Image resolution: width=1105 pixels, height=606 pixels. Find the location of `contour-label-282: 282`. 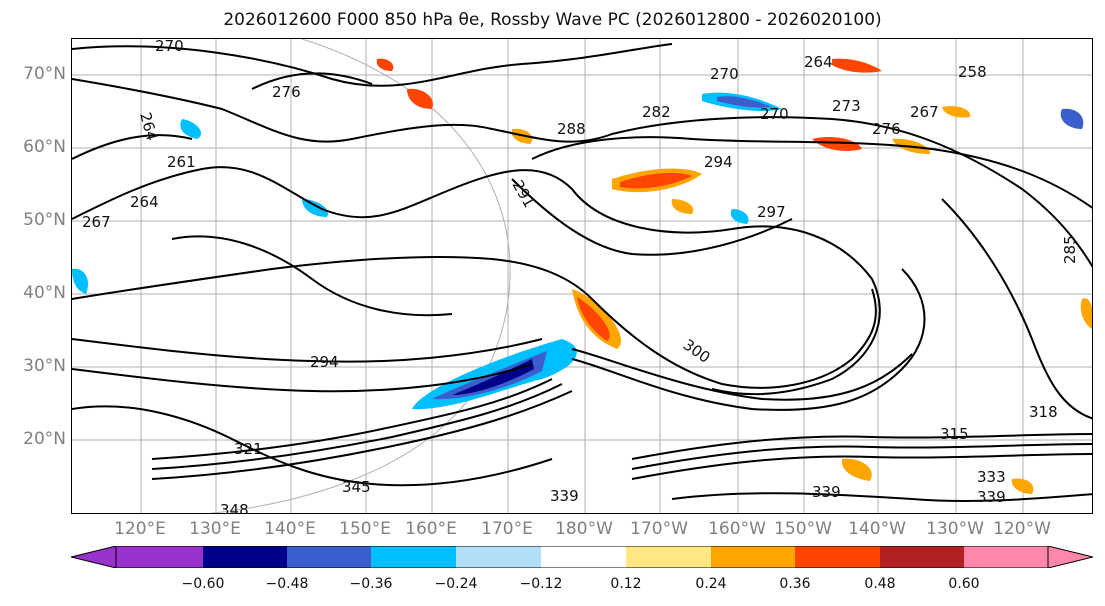

contour-label-282: 282 is located at coordinates (656, 112).